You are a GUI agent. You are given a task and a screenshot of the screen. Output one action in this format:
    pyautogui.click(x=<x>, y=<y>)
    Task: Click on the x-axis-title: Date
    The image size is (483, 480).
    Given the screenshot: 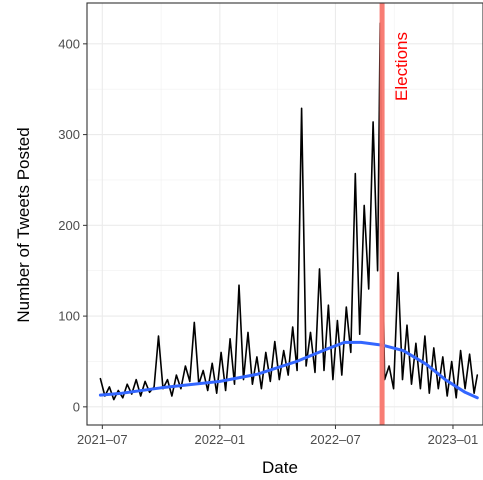 What is the action you would take?
    pyautogui.click(x=280, y=467)
    